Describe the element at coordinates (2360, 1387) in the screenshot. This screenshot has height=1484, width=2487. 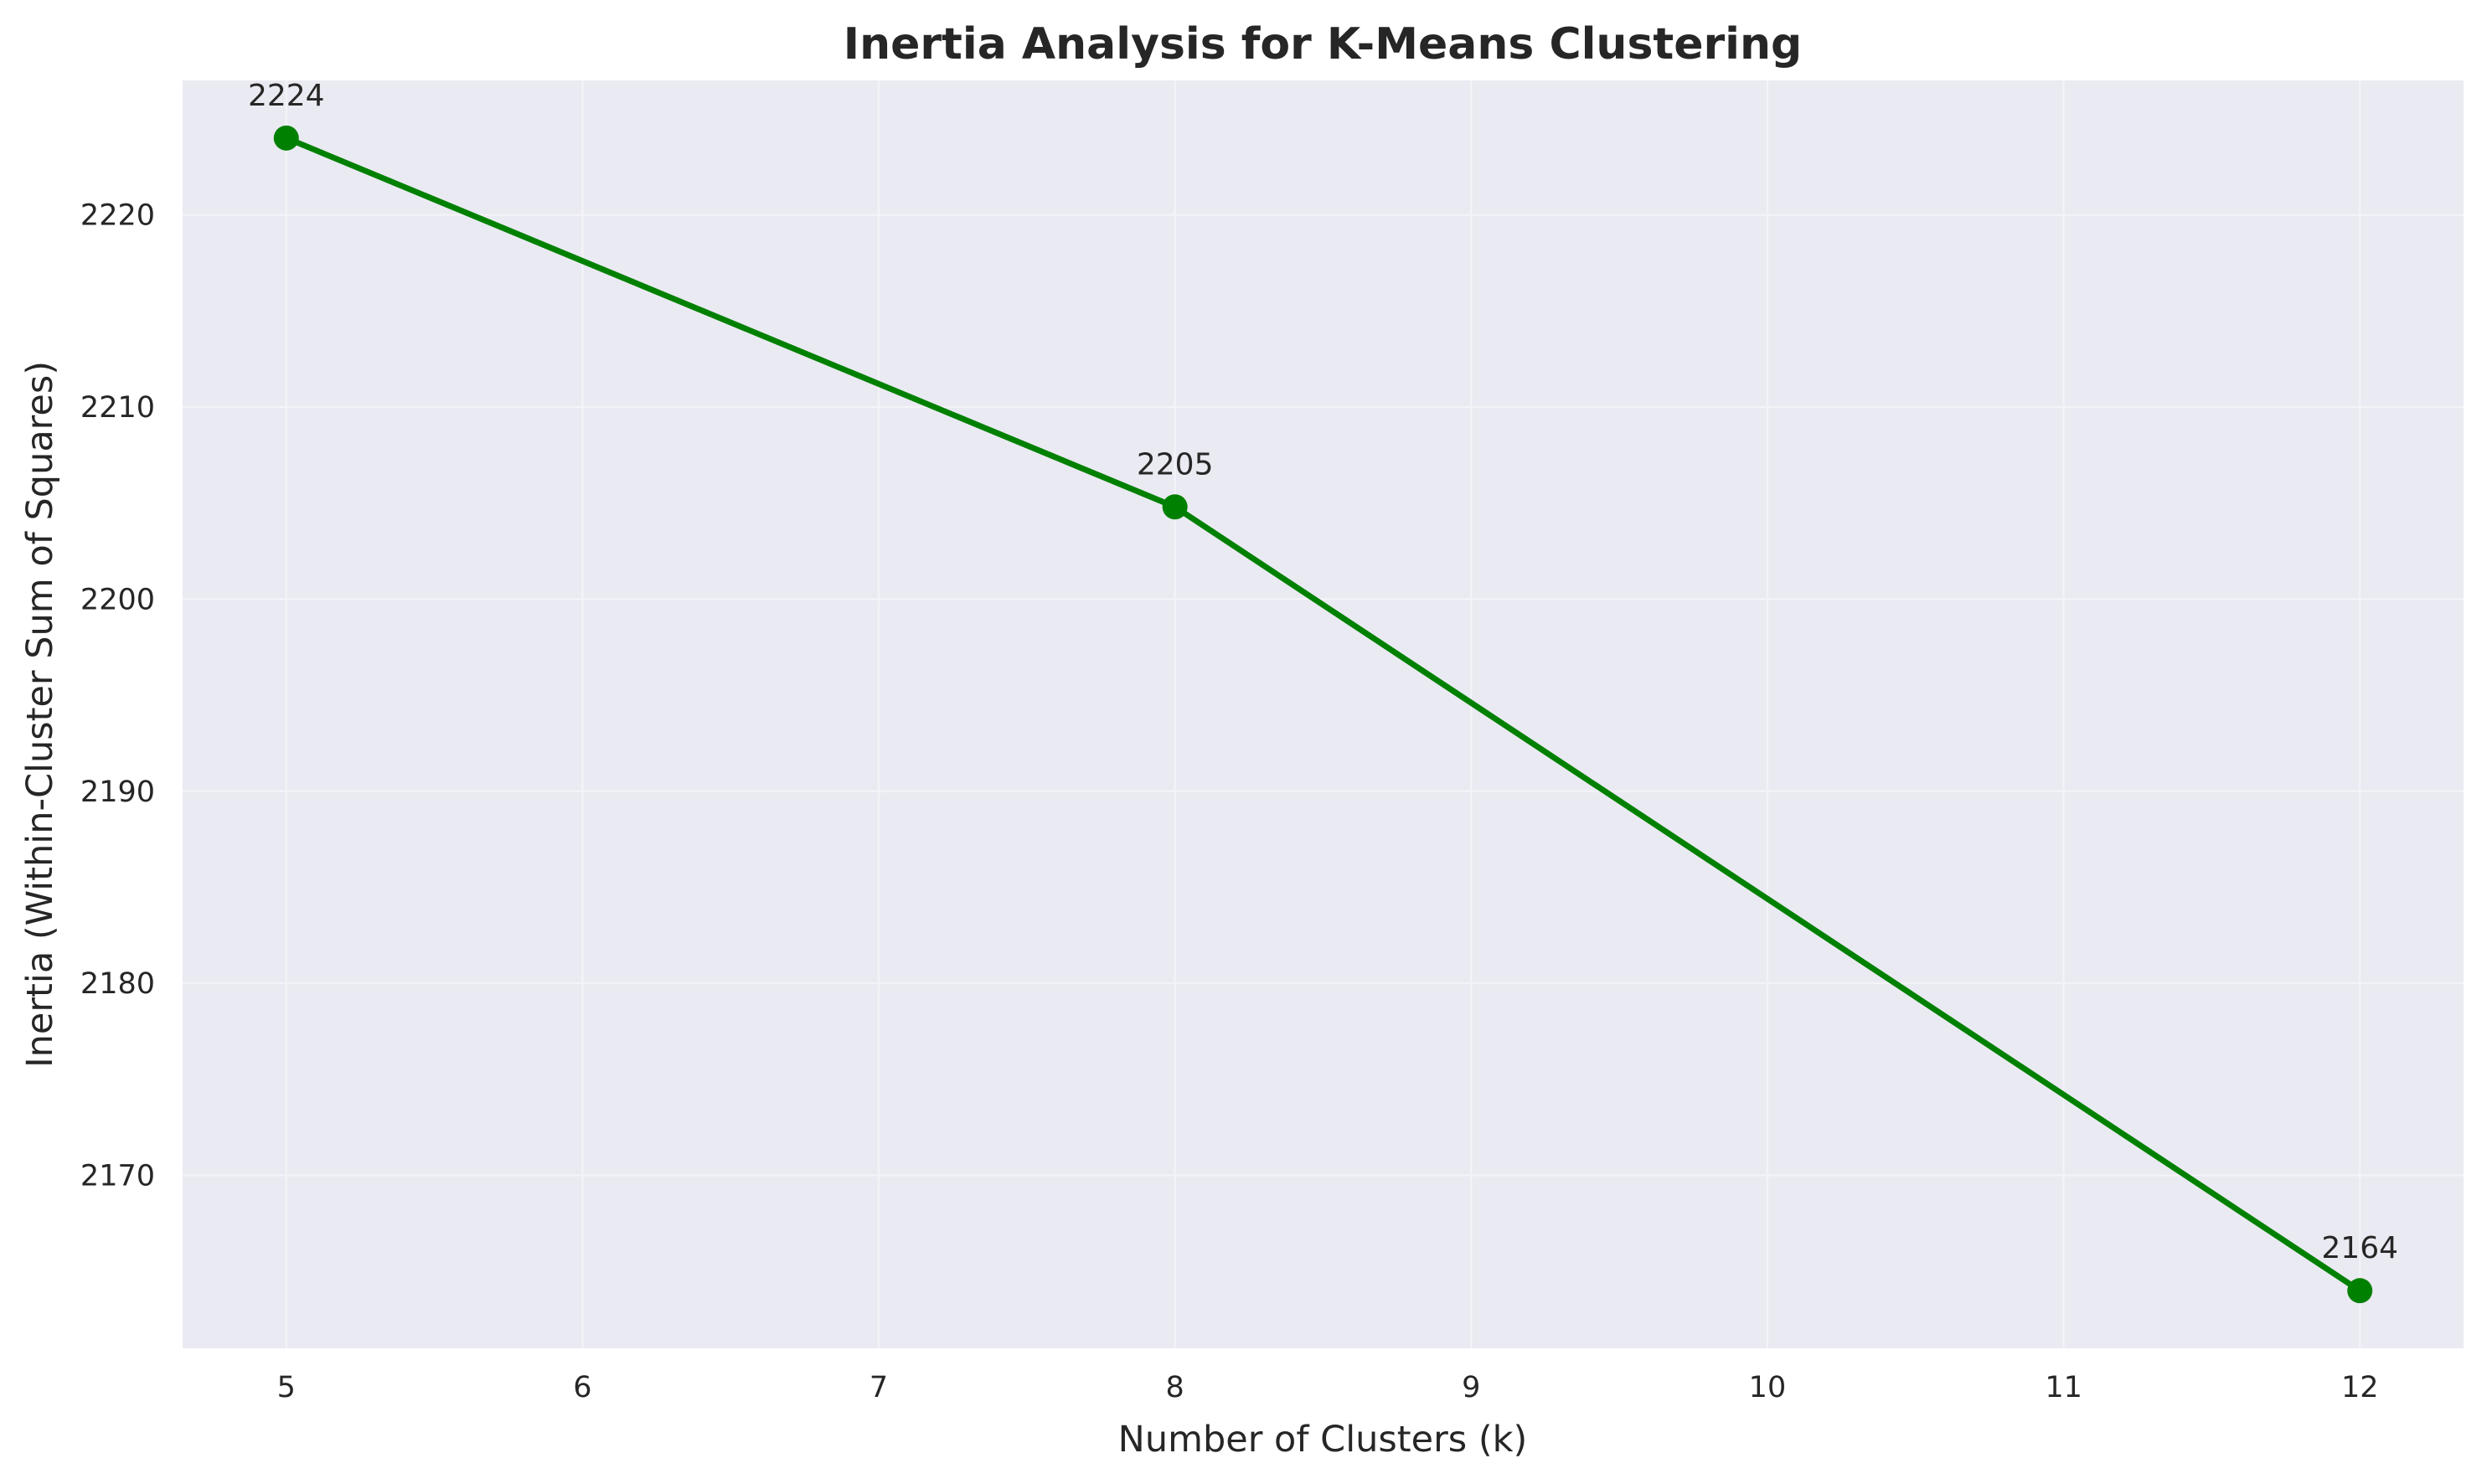
I see `x-tick-label: 12` at that location.